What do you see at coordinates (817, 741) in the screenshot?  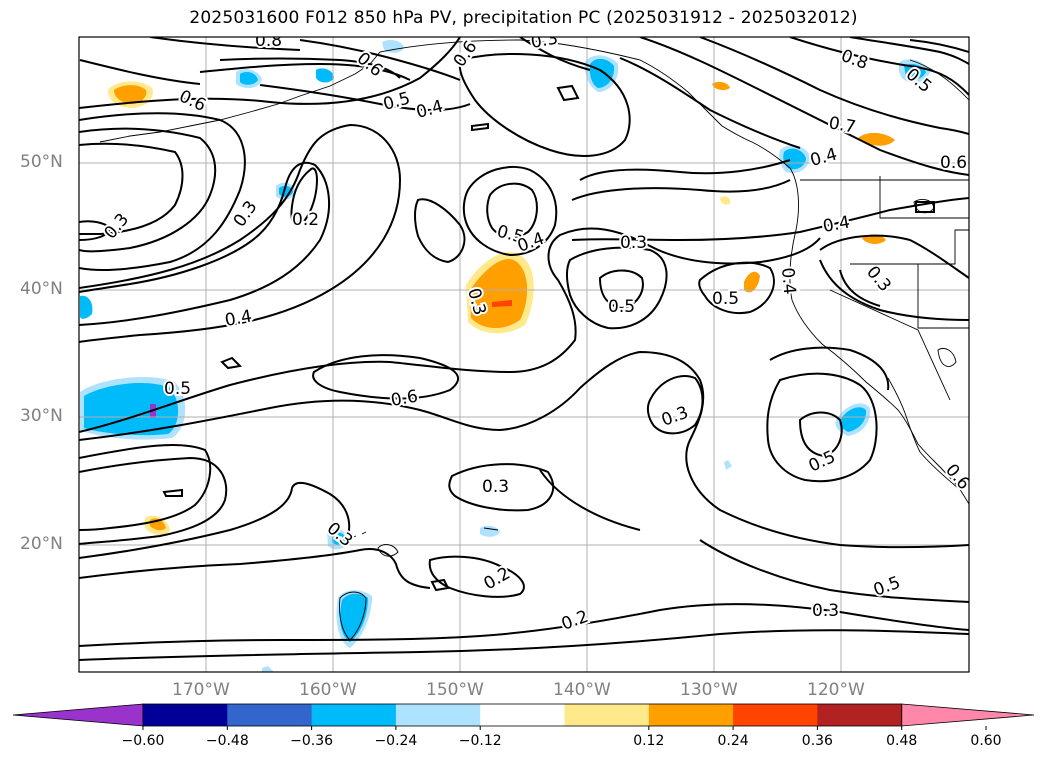 I see `colorbar-tick-label: 0.36` at bounding box center [817, 741].